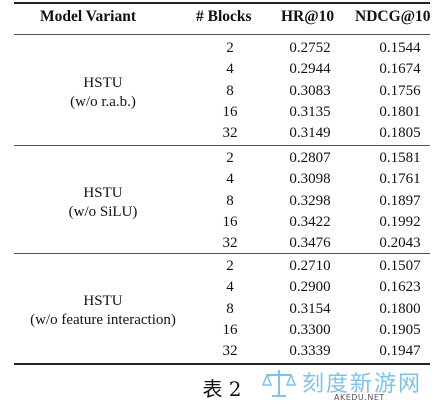 The width and height of the screenshot is (444, 406). Describe the element at coordinates (310, 329) in the screenshot. I see `hr10-cell: 0.3300` at that location.